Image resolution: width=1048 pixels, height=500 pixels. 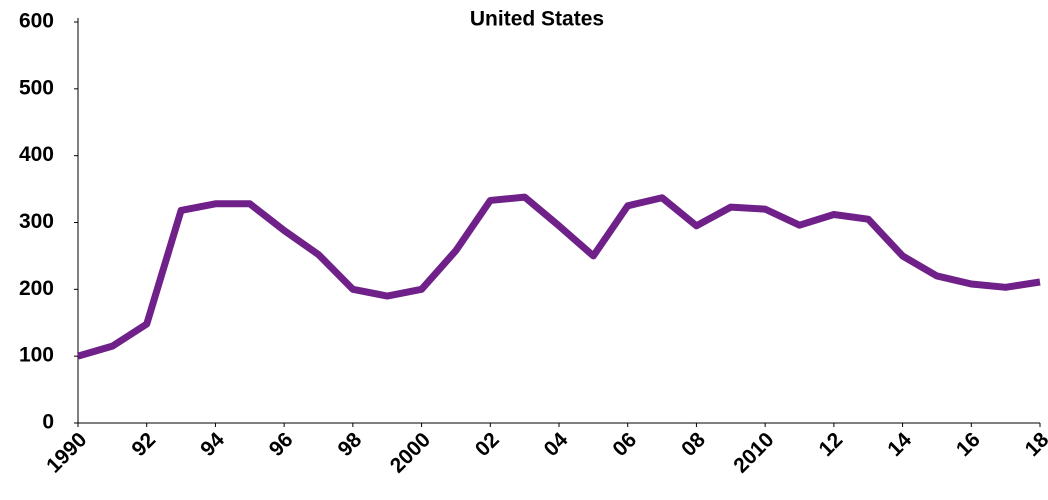 What do you see at coordinates (36, 355) in the screenshot?
I see `y-tick-label: 100` at bounding box center [36, 355].